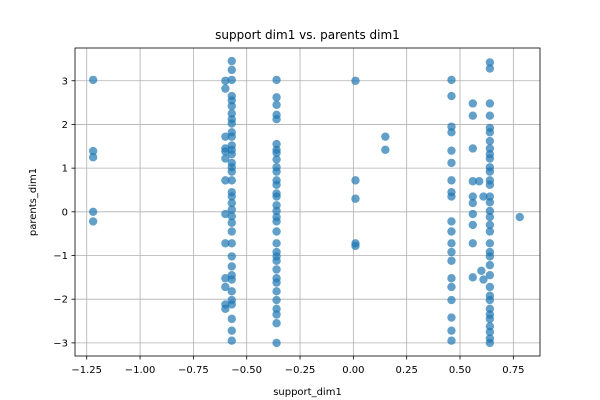  Describe the element at coordinates (65, 212) in the screenshot. I see `y-tick-label: 0` at that location.